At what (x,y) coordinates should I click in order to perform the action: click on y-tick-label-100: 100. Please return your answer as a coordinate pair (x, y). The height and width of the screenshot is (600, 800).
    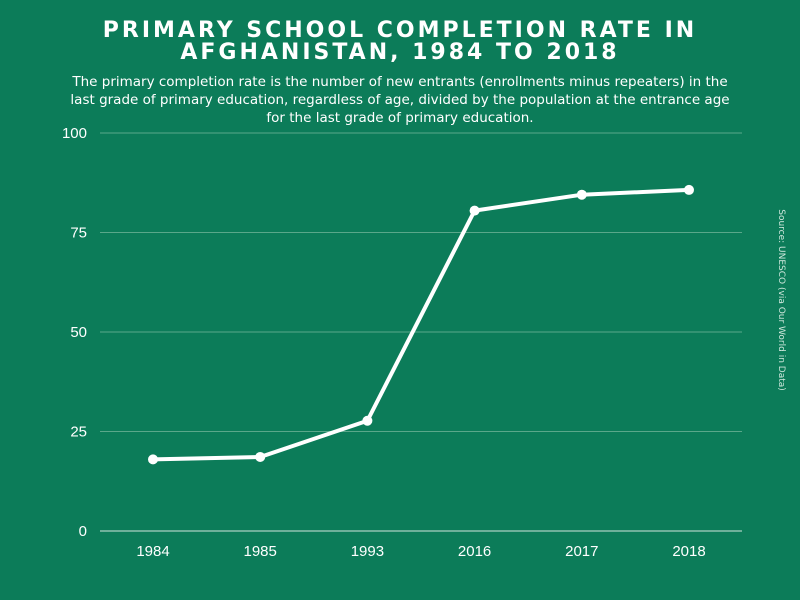
    Looking at the image, I should click on (74, 133).